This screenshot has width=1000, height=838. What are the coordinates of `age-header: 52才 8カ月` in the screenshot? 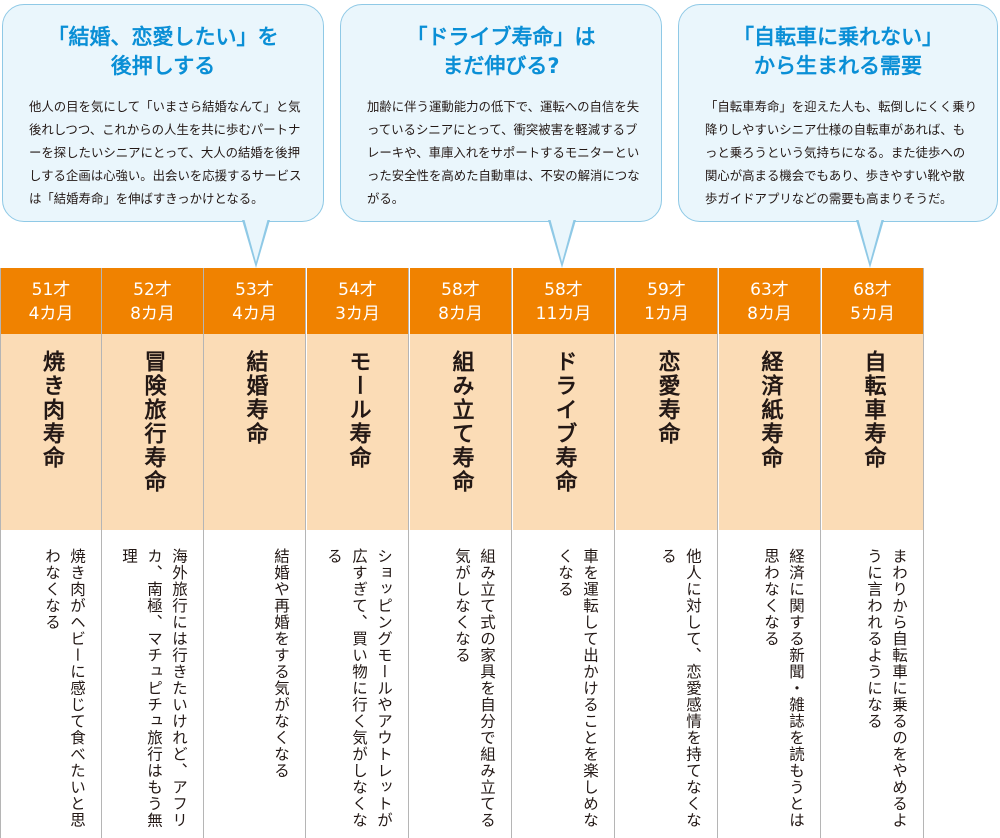 It's located at (152, 301).